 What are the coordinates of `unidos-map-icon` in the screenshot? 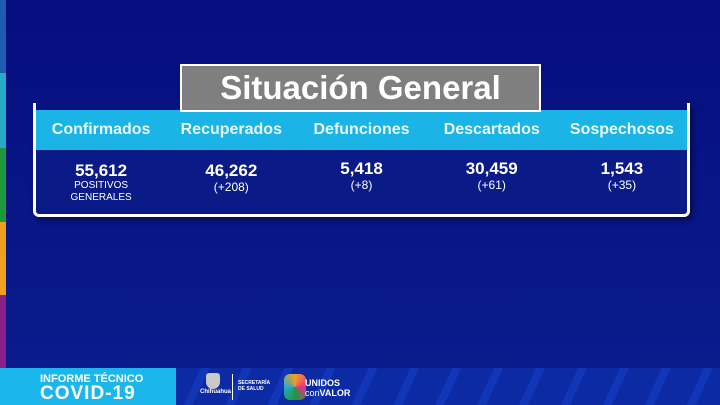 It's located at (295, 387).